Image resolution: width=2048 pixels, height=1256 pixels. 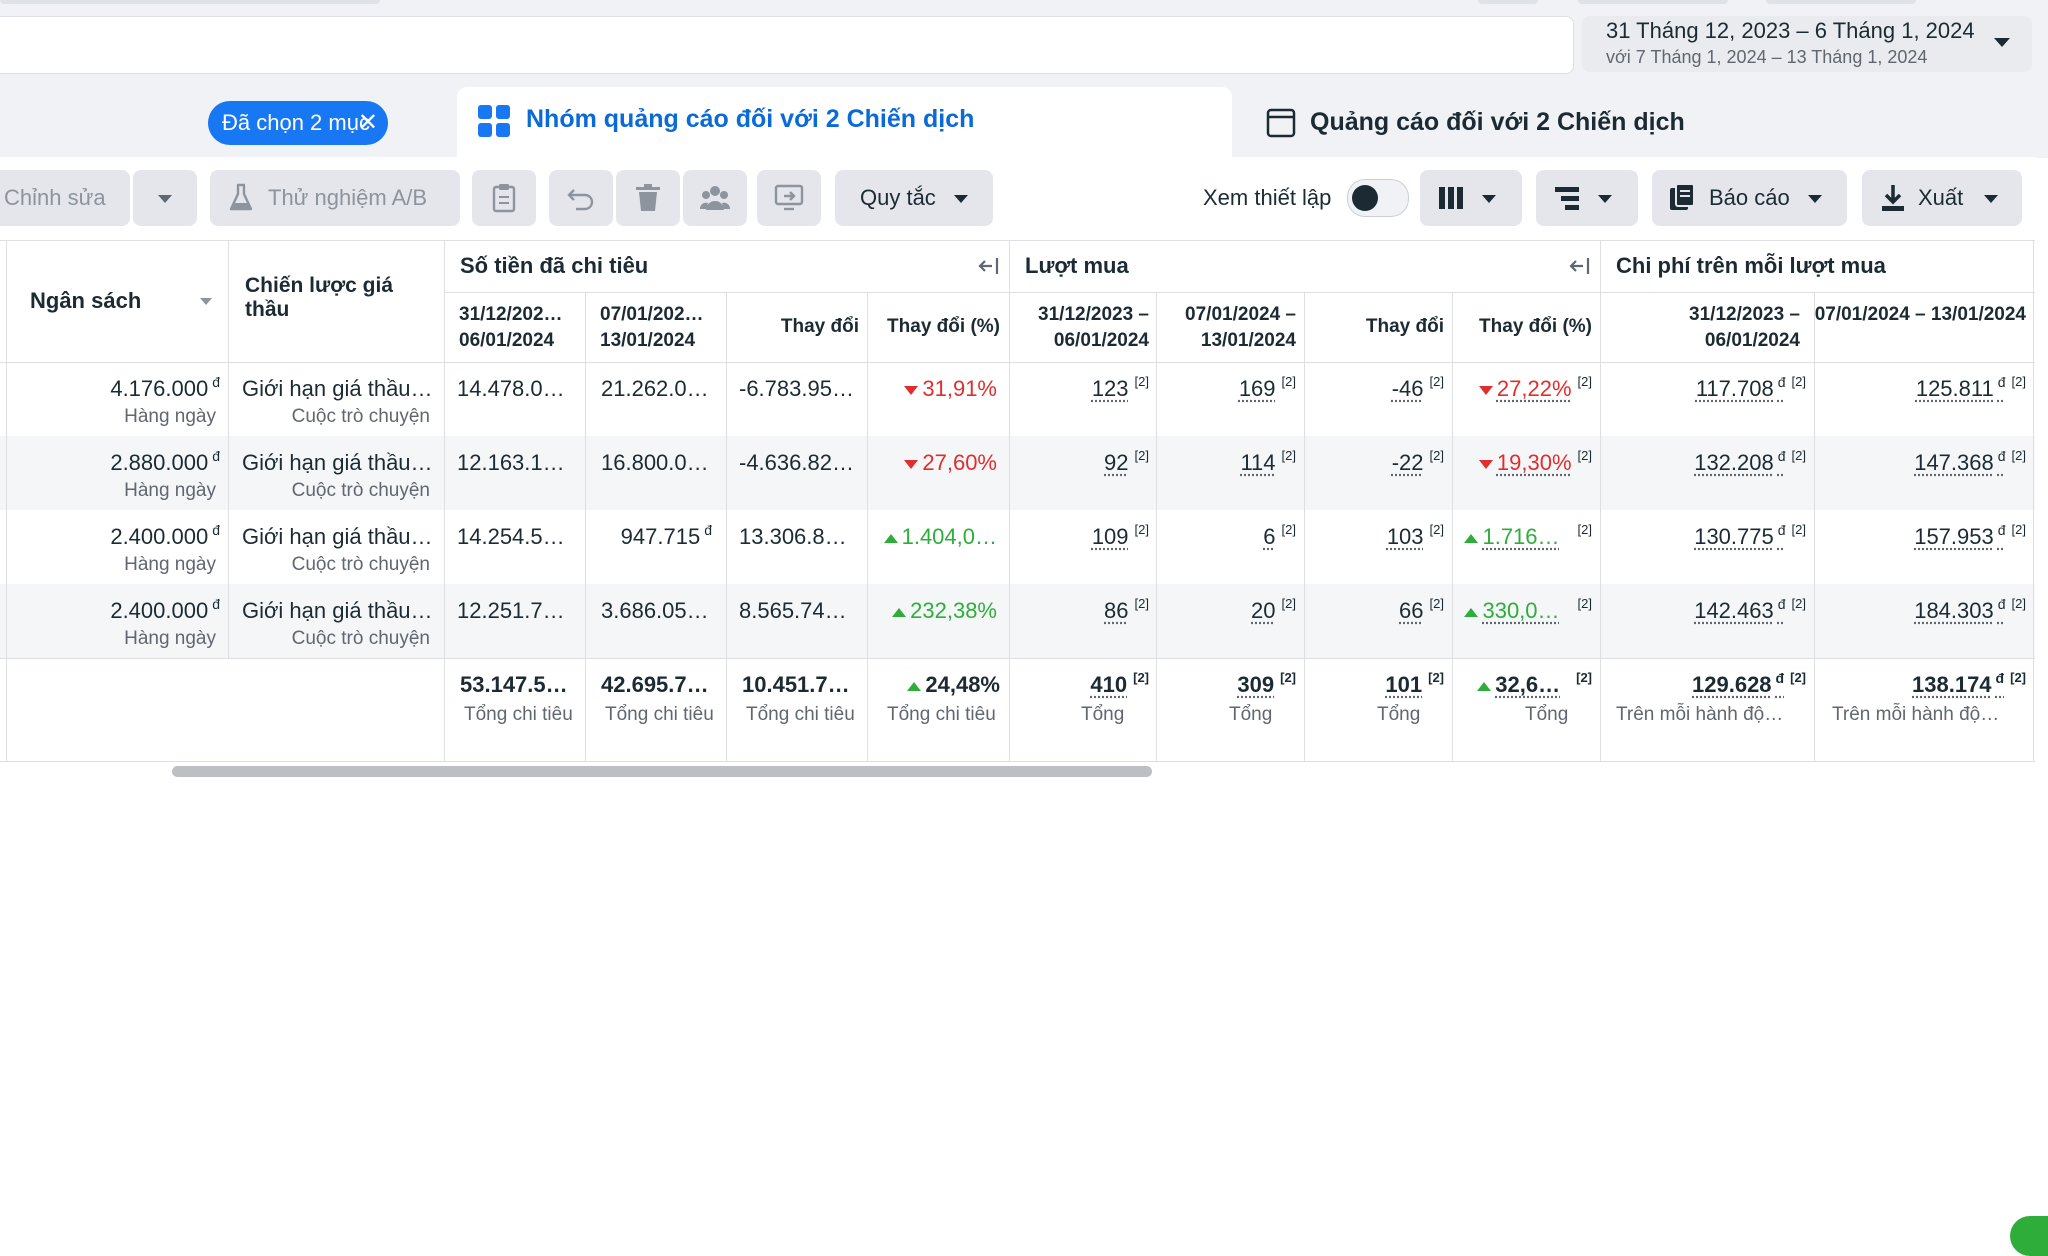 I want to click on total-value: 309, so click(x=1256, y=684).